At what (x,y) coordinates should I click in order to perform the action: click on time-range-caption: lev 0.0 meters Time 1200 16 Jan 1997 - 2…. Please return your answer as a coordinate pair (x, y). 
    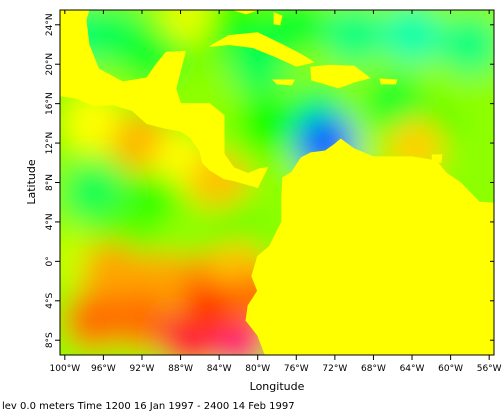
    Looking at the image, I should click on (148, 406).